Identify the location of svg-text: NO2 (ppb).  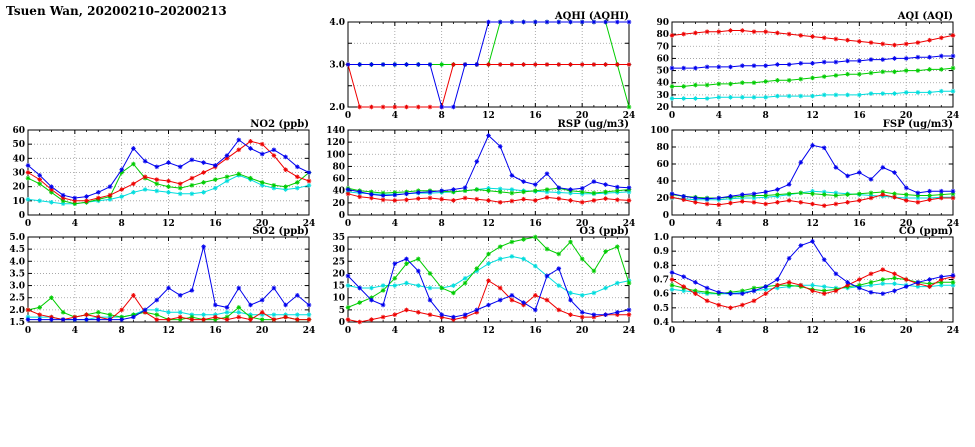
(279, 124).